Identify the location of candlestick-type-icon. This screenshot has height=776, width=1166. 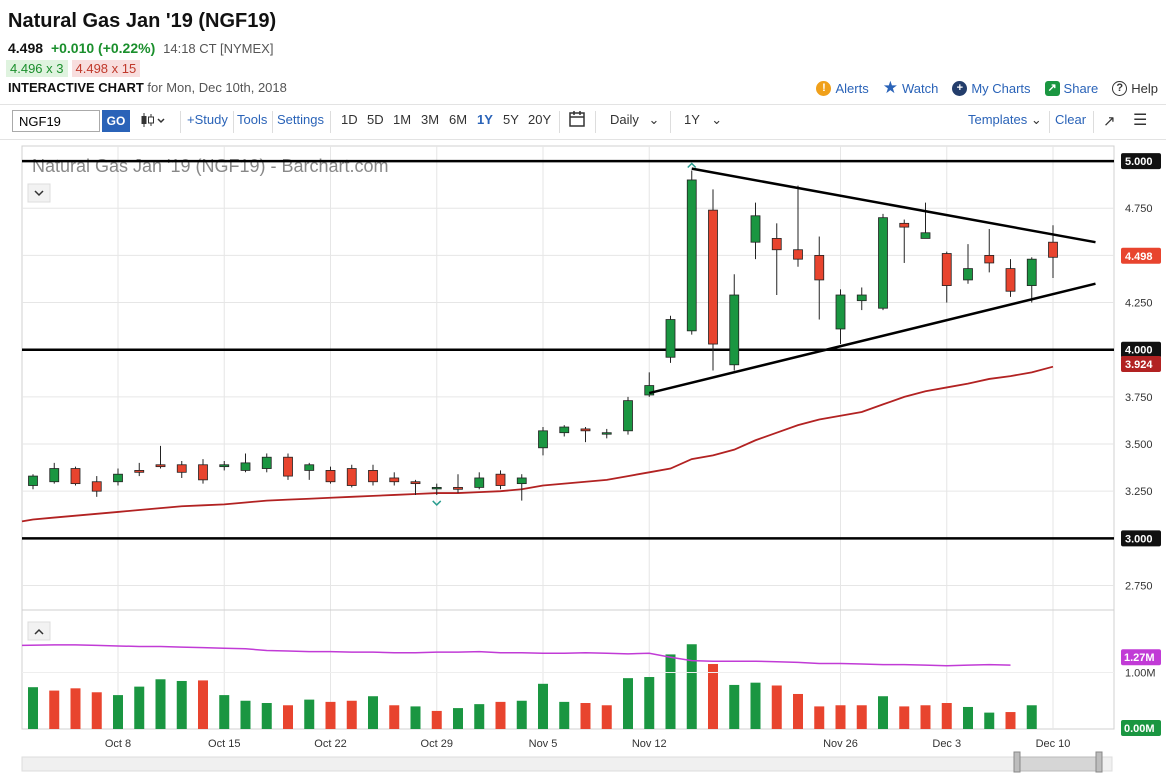
(156, 121).